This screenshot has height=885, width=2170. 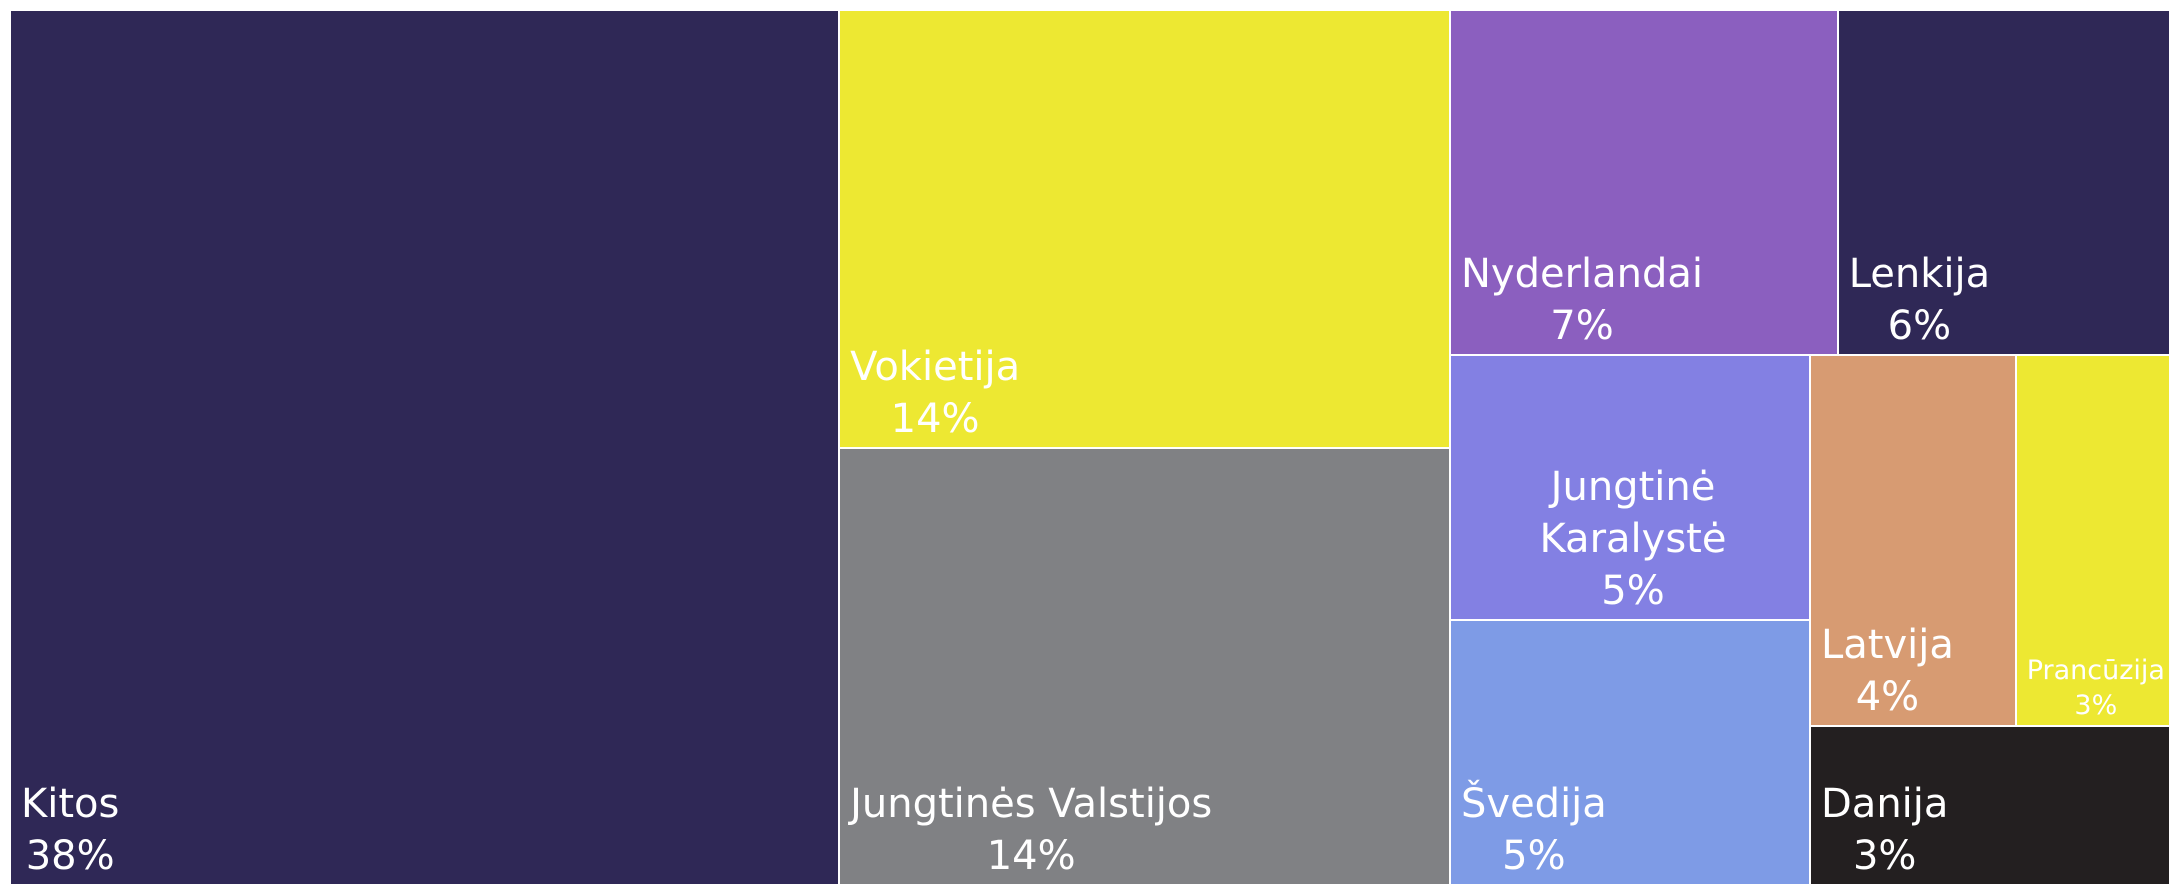 I want to click on tile: Prancūzija 3%, so click(x=2092, y=540).